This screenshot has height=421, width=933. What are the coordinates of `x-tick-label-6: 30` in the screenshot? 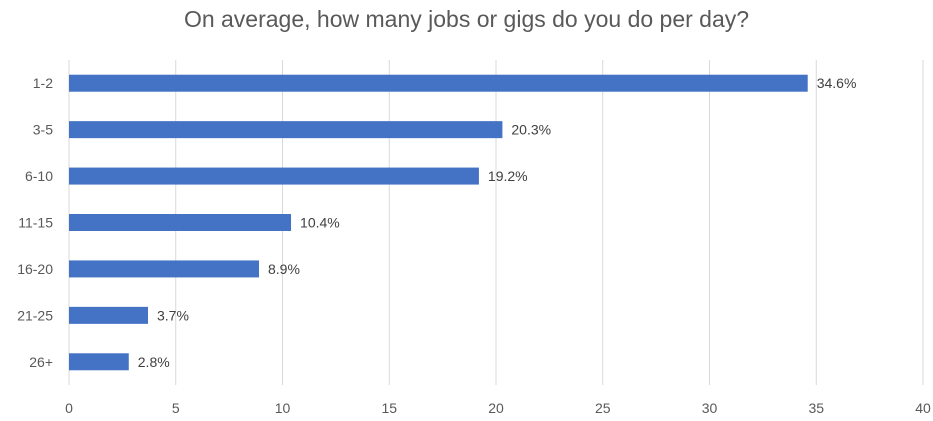 It's located at (710, 408).